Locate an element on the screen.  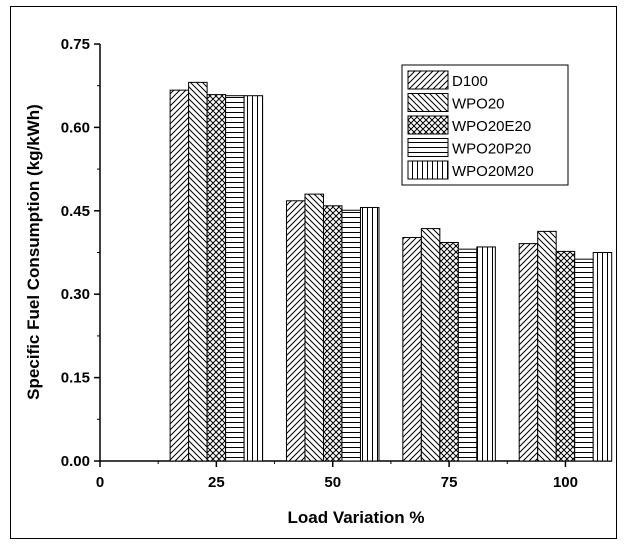
x-tick-label: 25 is located at coordinates (216, 482).